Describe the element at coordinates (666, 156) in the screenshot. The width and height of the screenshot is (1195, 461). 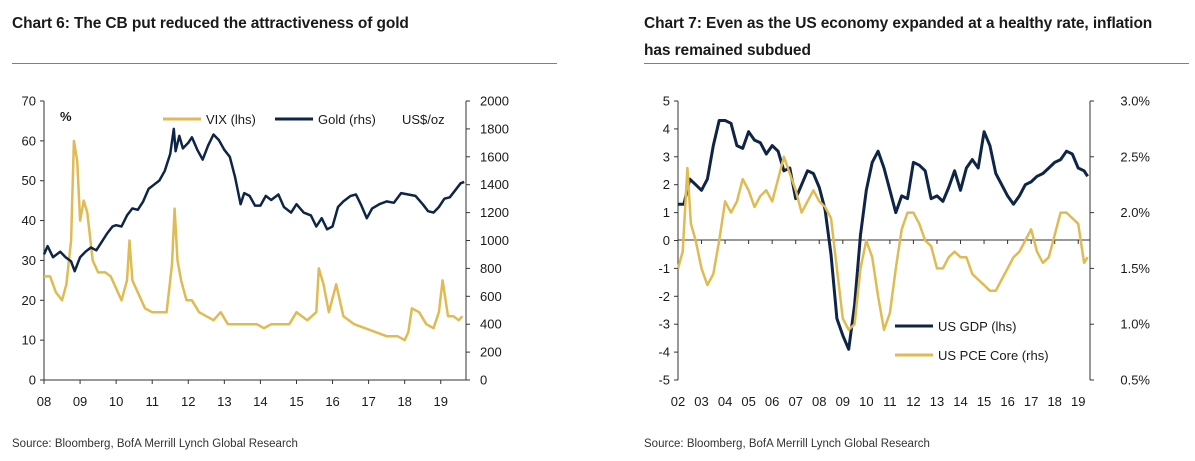
I see `left-y-tick-label: 3` at that location.